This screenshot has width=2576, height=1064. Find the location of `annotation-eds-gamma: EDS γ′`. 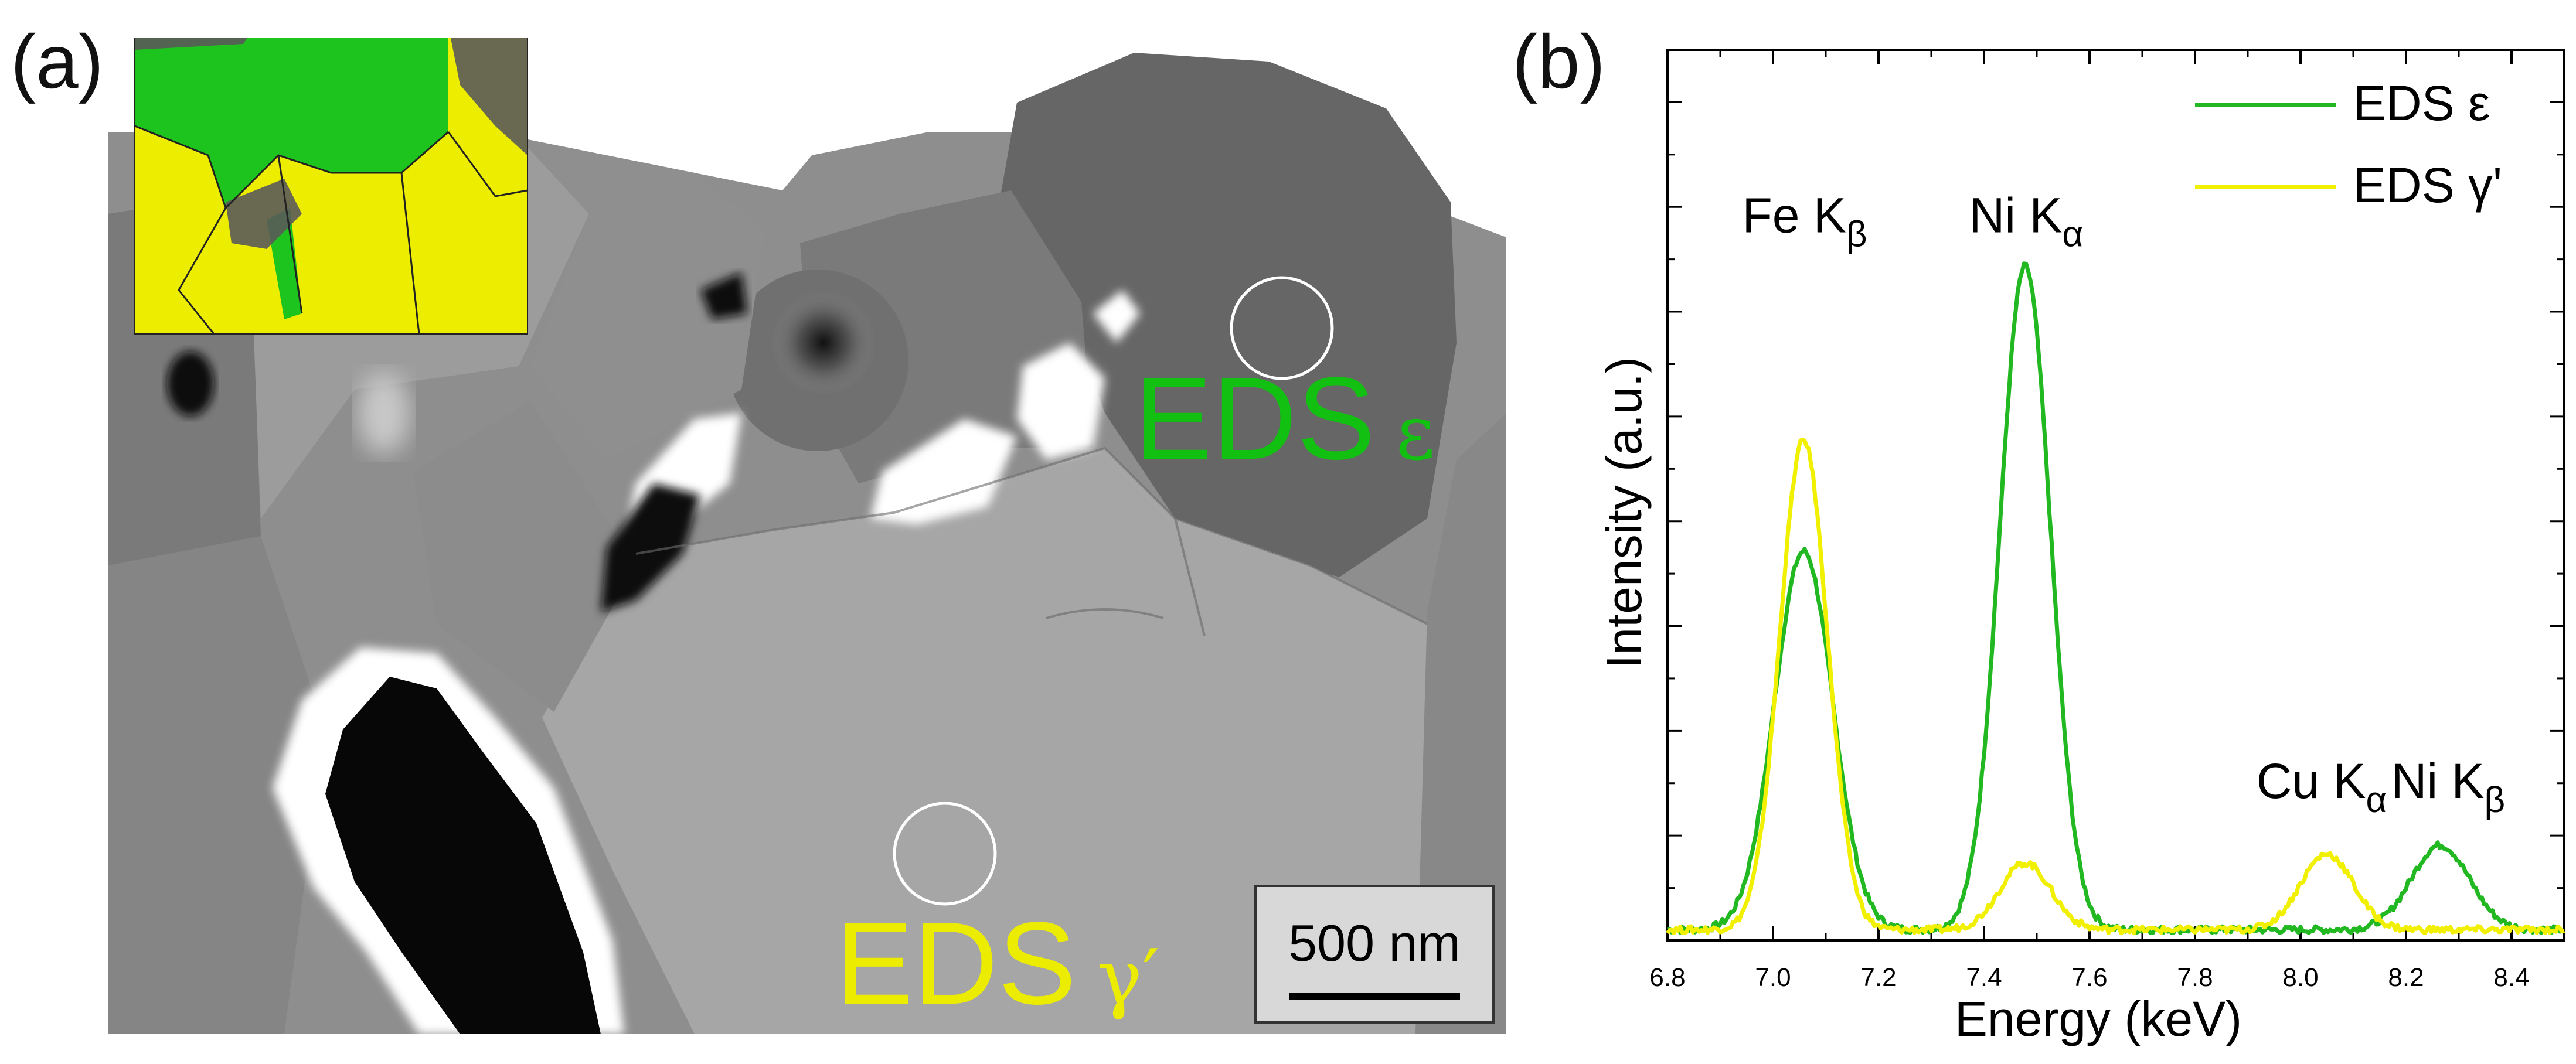

annotation-eds-gamma: EDS γ′ is located at coordinates (997, 963).